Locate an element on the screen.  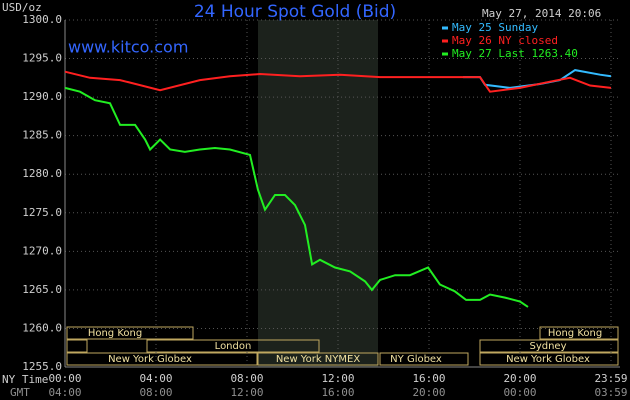
y-tick-label: 1255.0 is located at coordinates (42, 366).